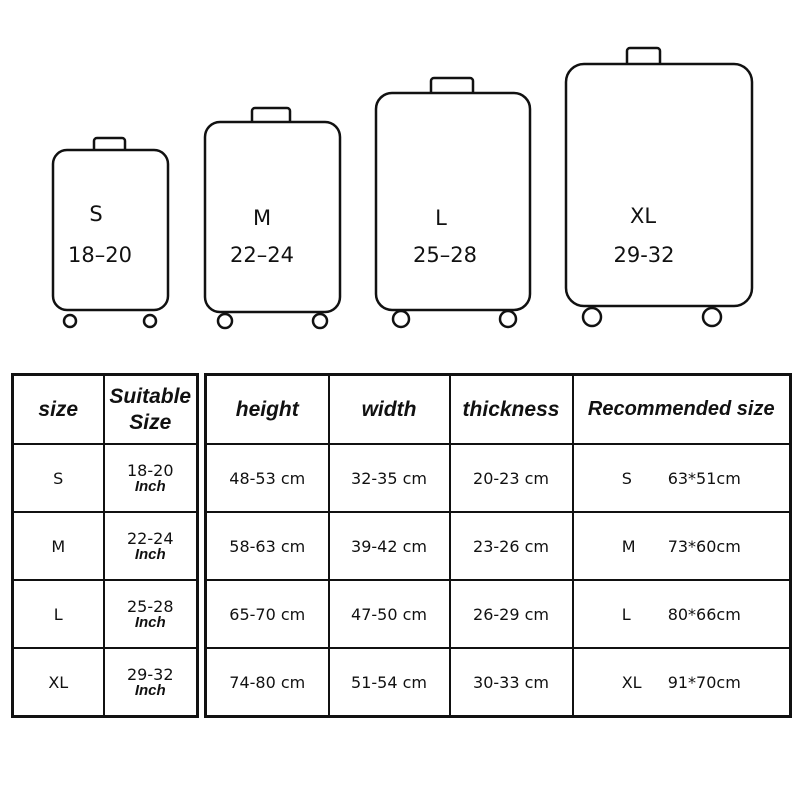 The height and width of the screenshot is (800, 800). What do you see at coordinates (681, 409) in the screenshot?
I see `header-recommended-size: Recommended size` at bounding box center [681, 409].